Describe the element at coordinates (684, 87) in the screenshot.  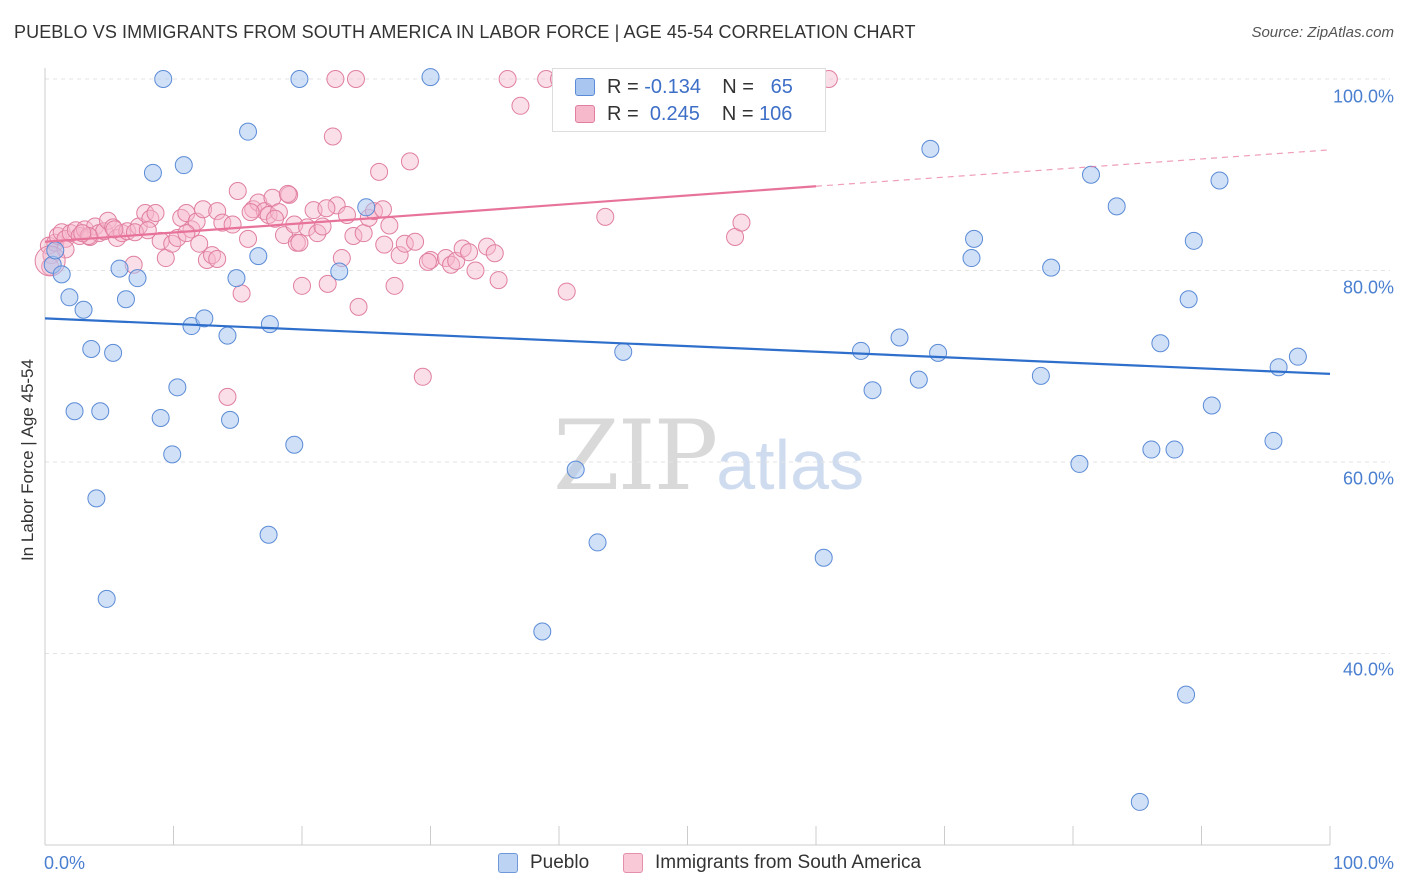
I see `legend-row-pueblo: R = -0.134 N = 65` at that location.